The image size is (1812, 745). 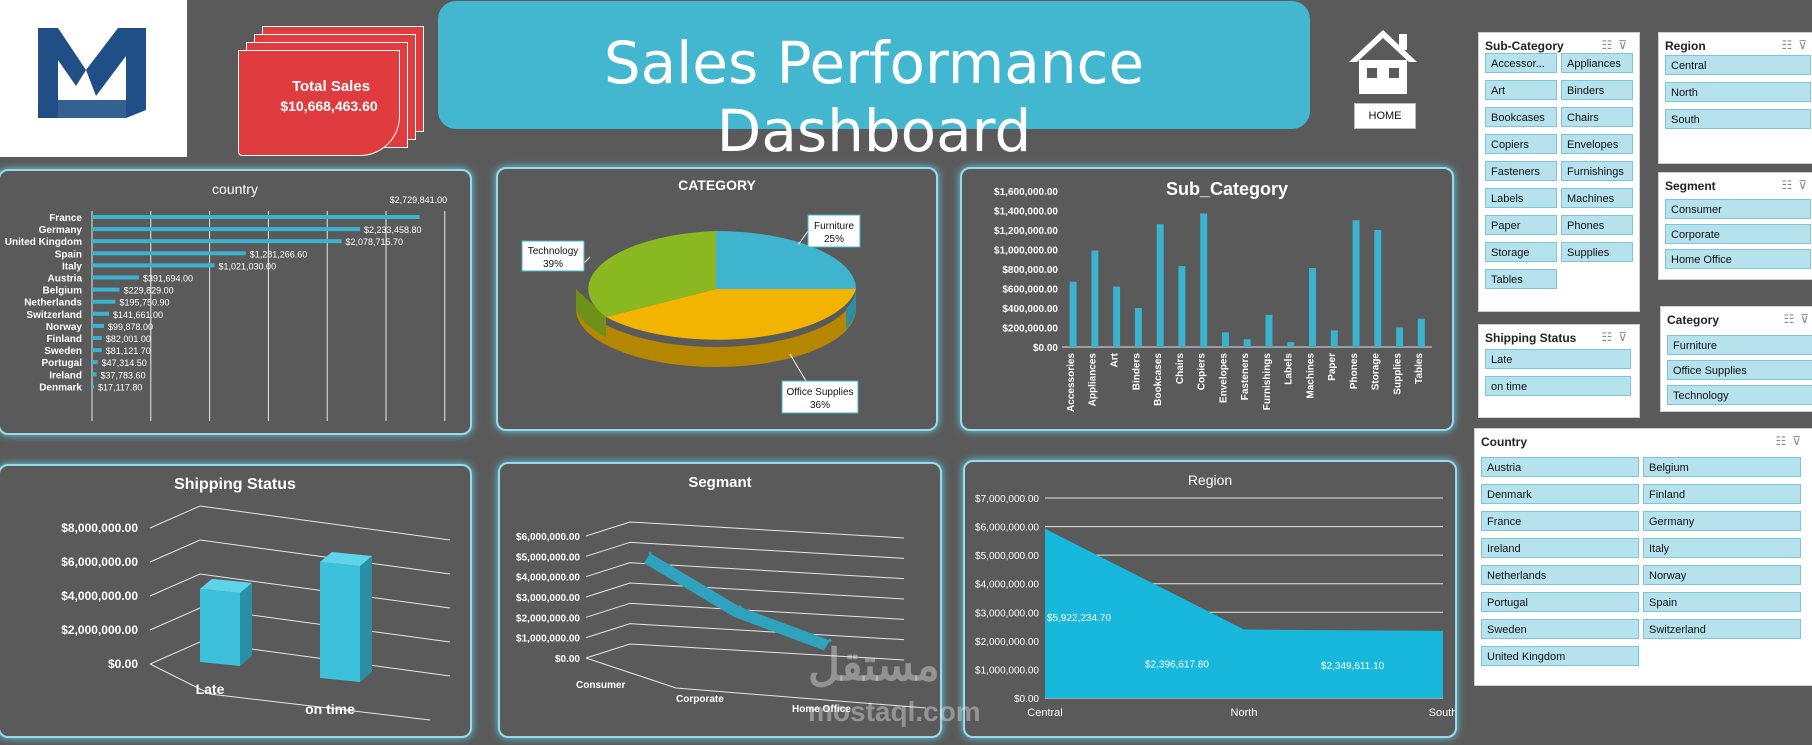 I want to click on slicer-item-corporate: Corporate, so click(x=1738, y=234).